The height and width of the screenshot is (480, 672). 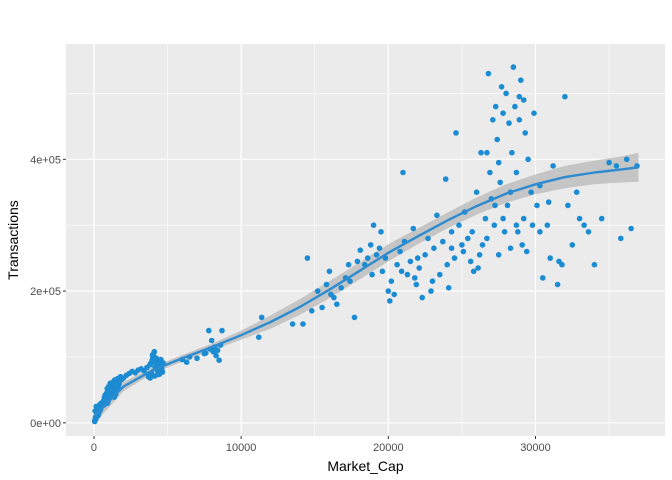 I want to click on x-tick-label: 20000, so click(x=388, y=448).